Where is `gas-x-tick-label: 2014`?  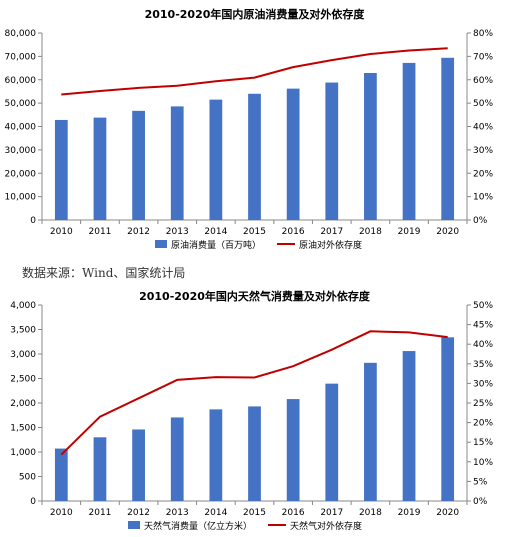
gas-x-tick-label: 2014 is located at coordinates (215, 513).